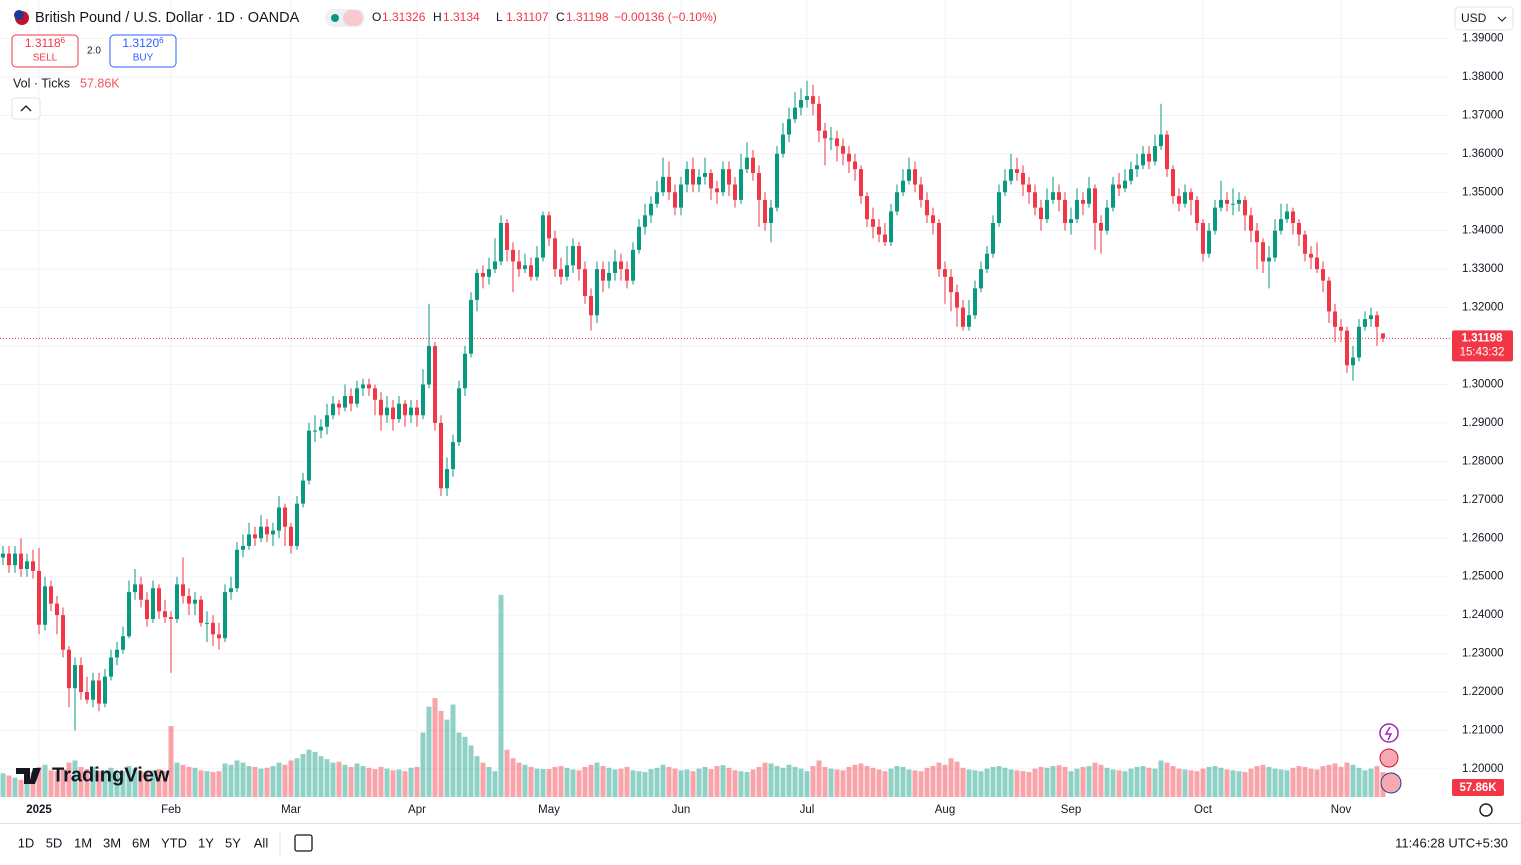 The image size is (1521, 865). I want to click on buy-button, so click(143, 51).